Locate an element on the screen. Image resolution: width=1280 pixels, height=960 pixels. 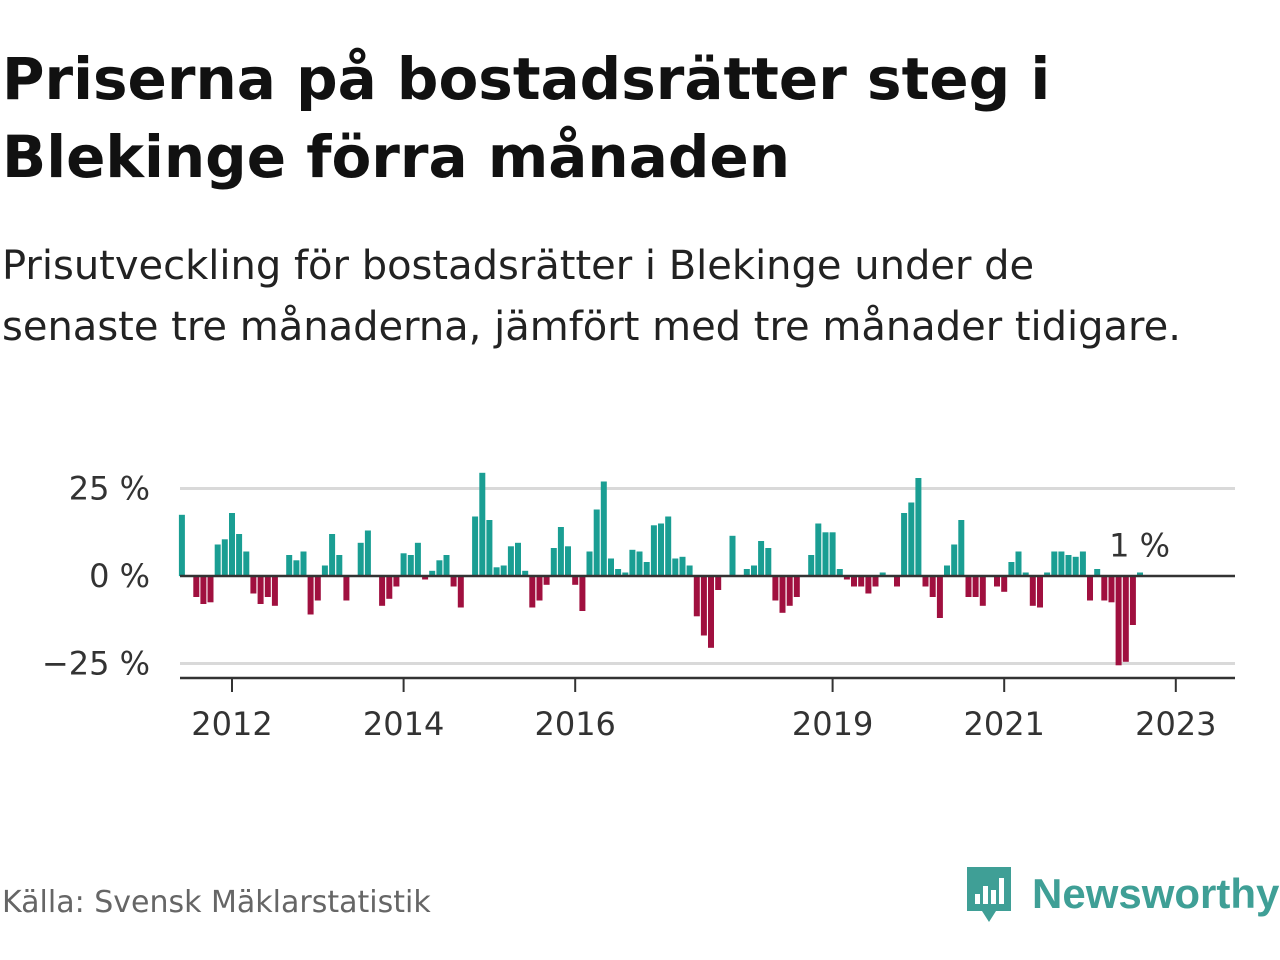
x-tick-label: 2019 is located at coordinates (832, 724).